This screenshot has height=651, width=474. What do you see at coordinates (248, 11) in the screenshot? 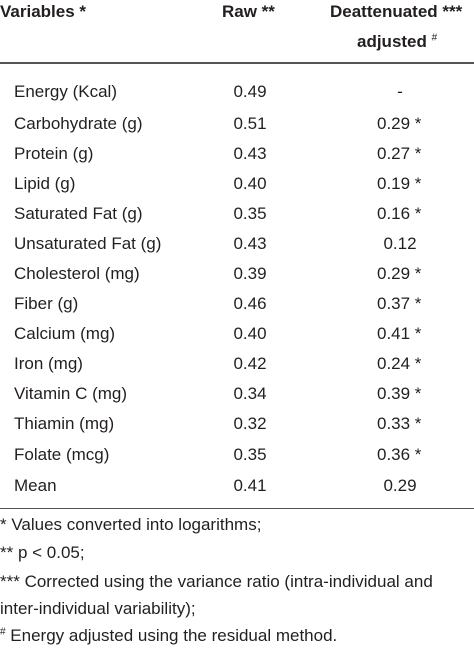
I see `header-cell: Raw **` at bounding box center [248, 11].